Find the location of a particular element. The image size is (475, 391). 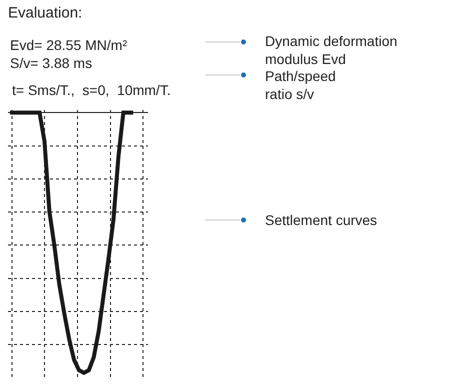

text: Evd= 28.55 MN/m² is located at coordinates (69, 45).